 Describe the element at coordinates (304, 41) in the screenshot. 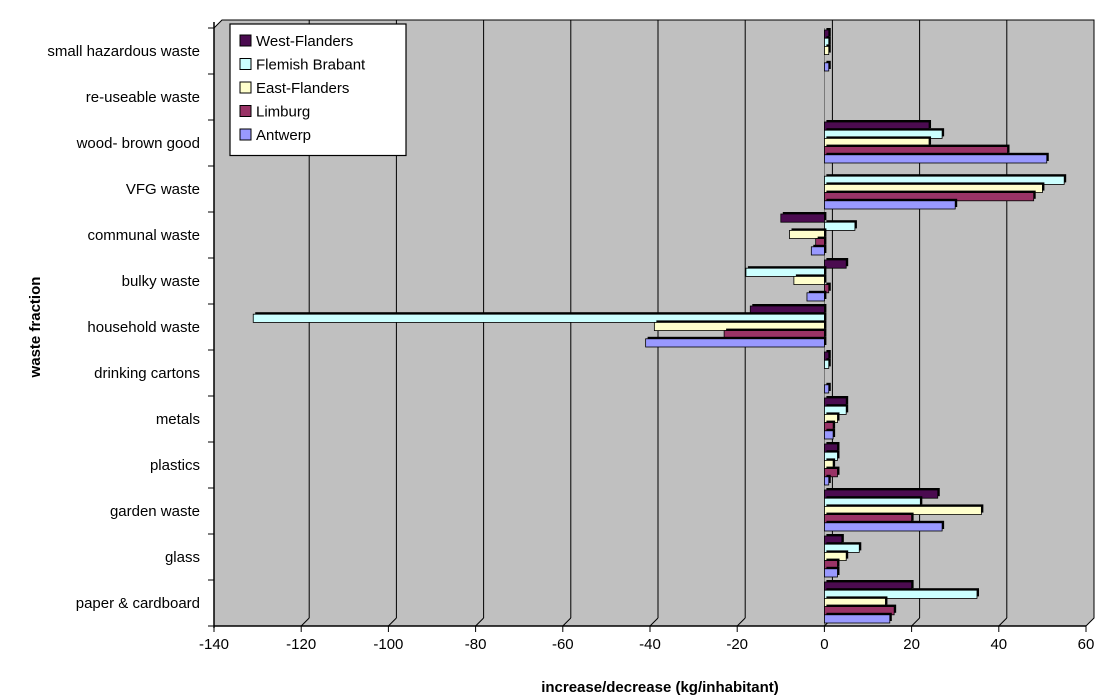

I see `legend-label: West-Flanders` at that location.